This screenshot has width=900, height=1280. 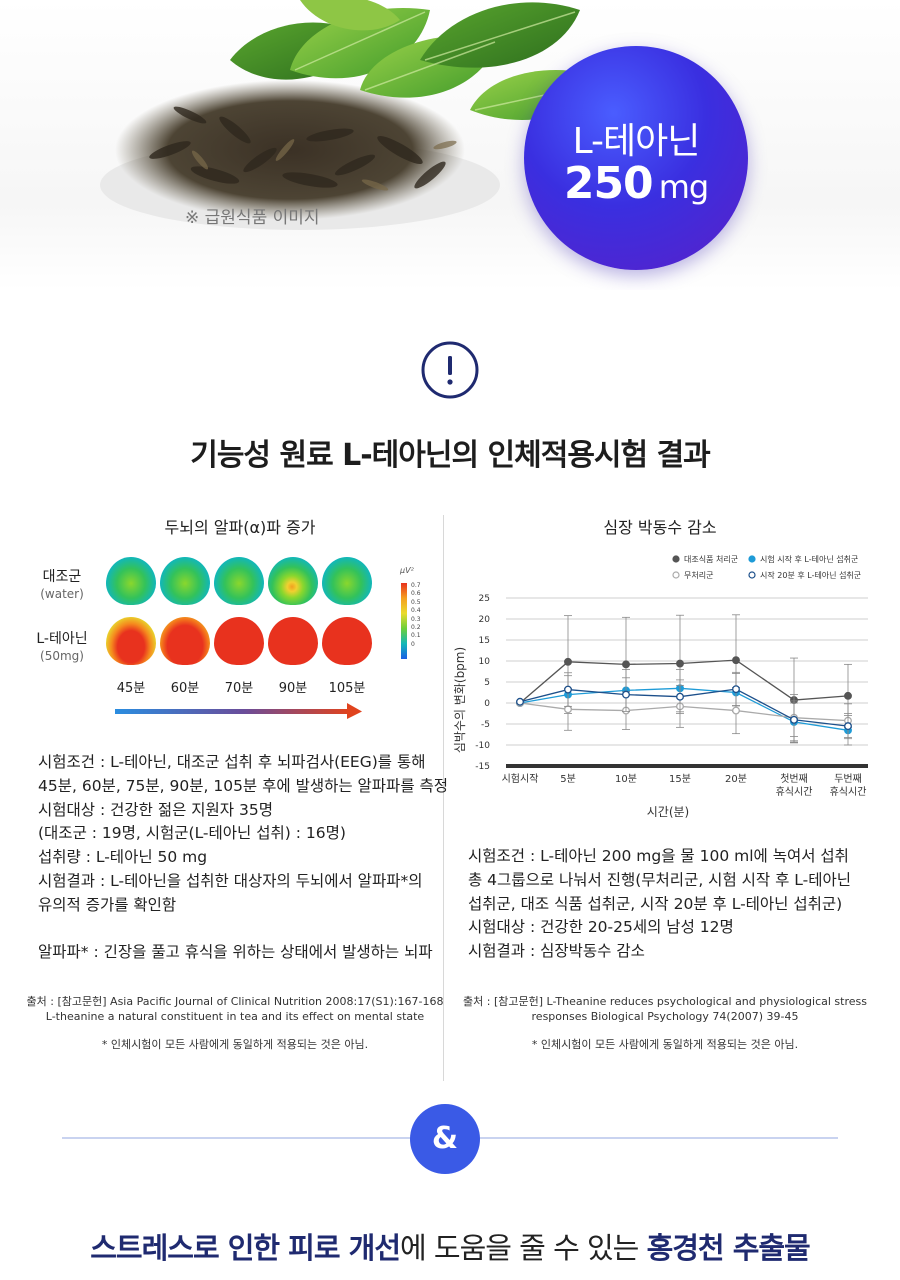 I want to click on time-label: 60분, so click(x=185, y=688).